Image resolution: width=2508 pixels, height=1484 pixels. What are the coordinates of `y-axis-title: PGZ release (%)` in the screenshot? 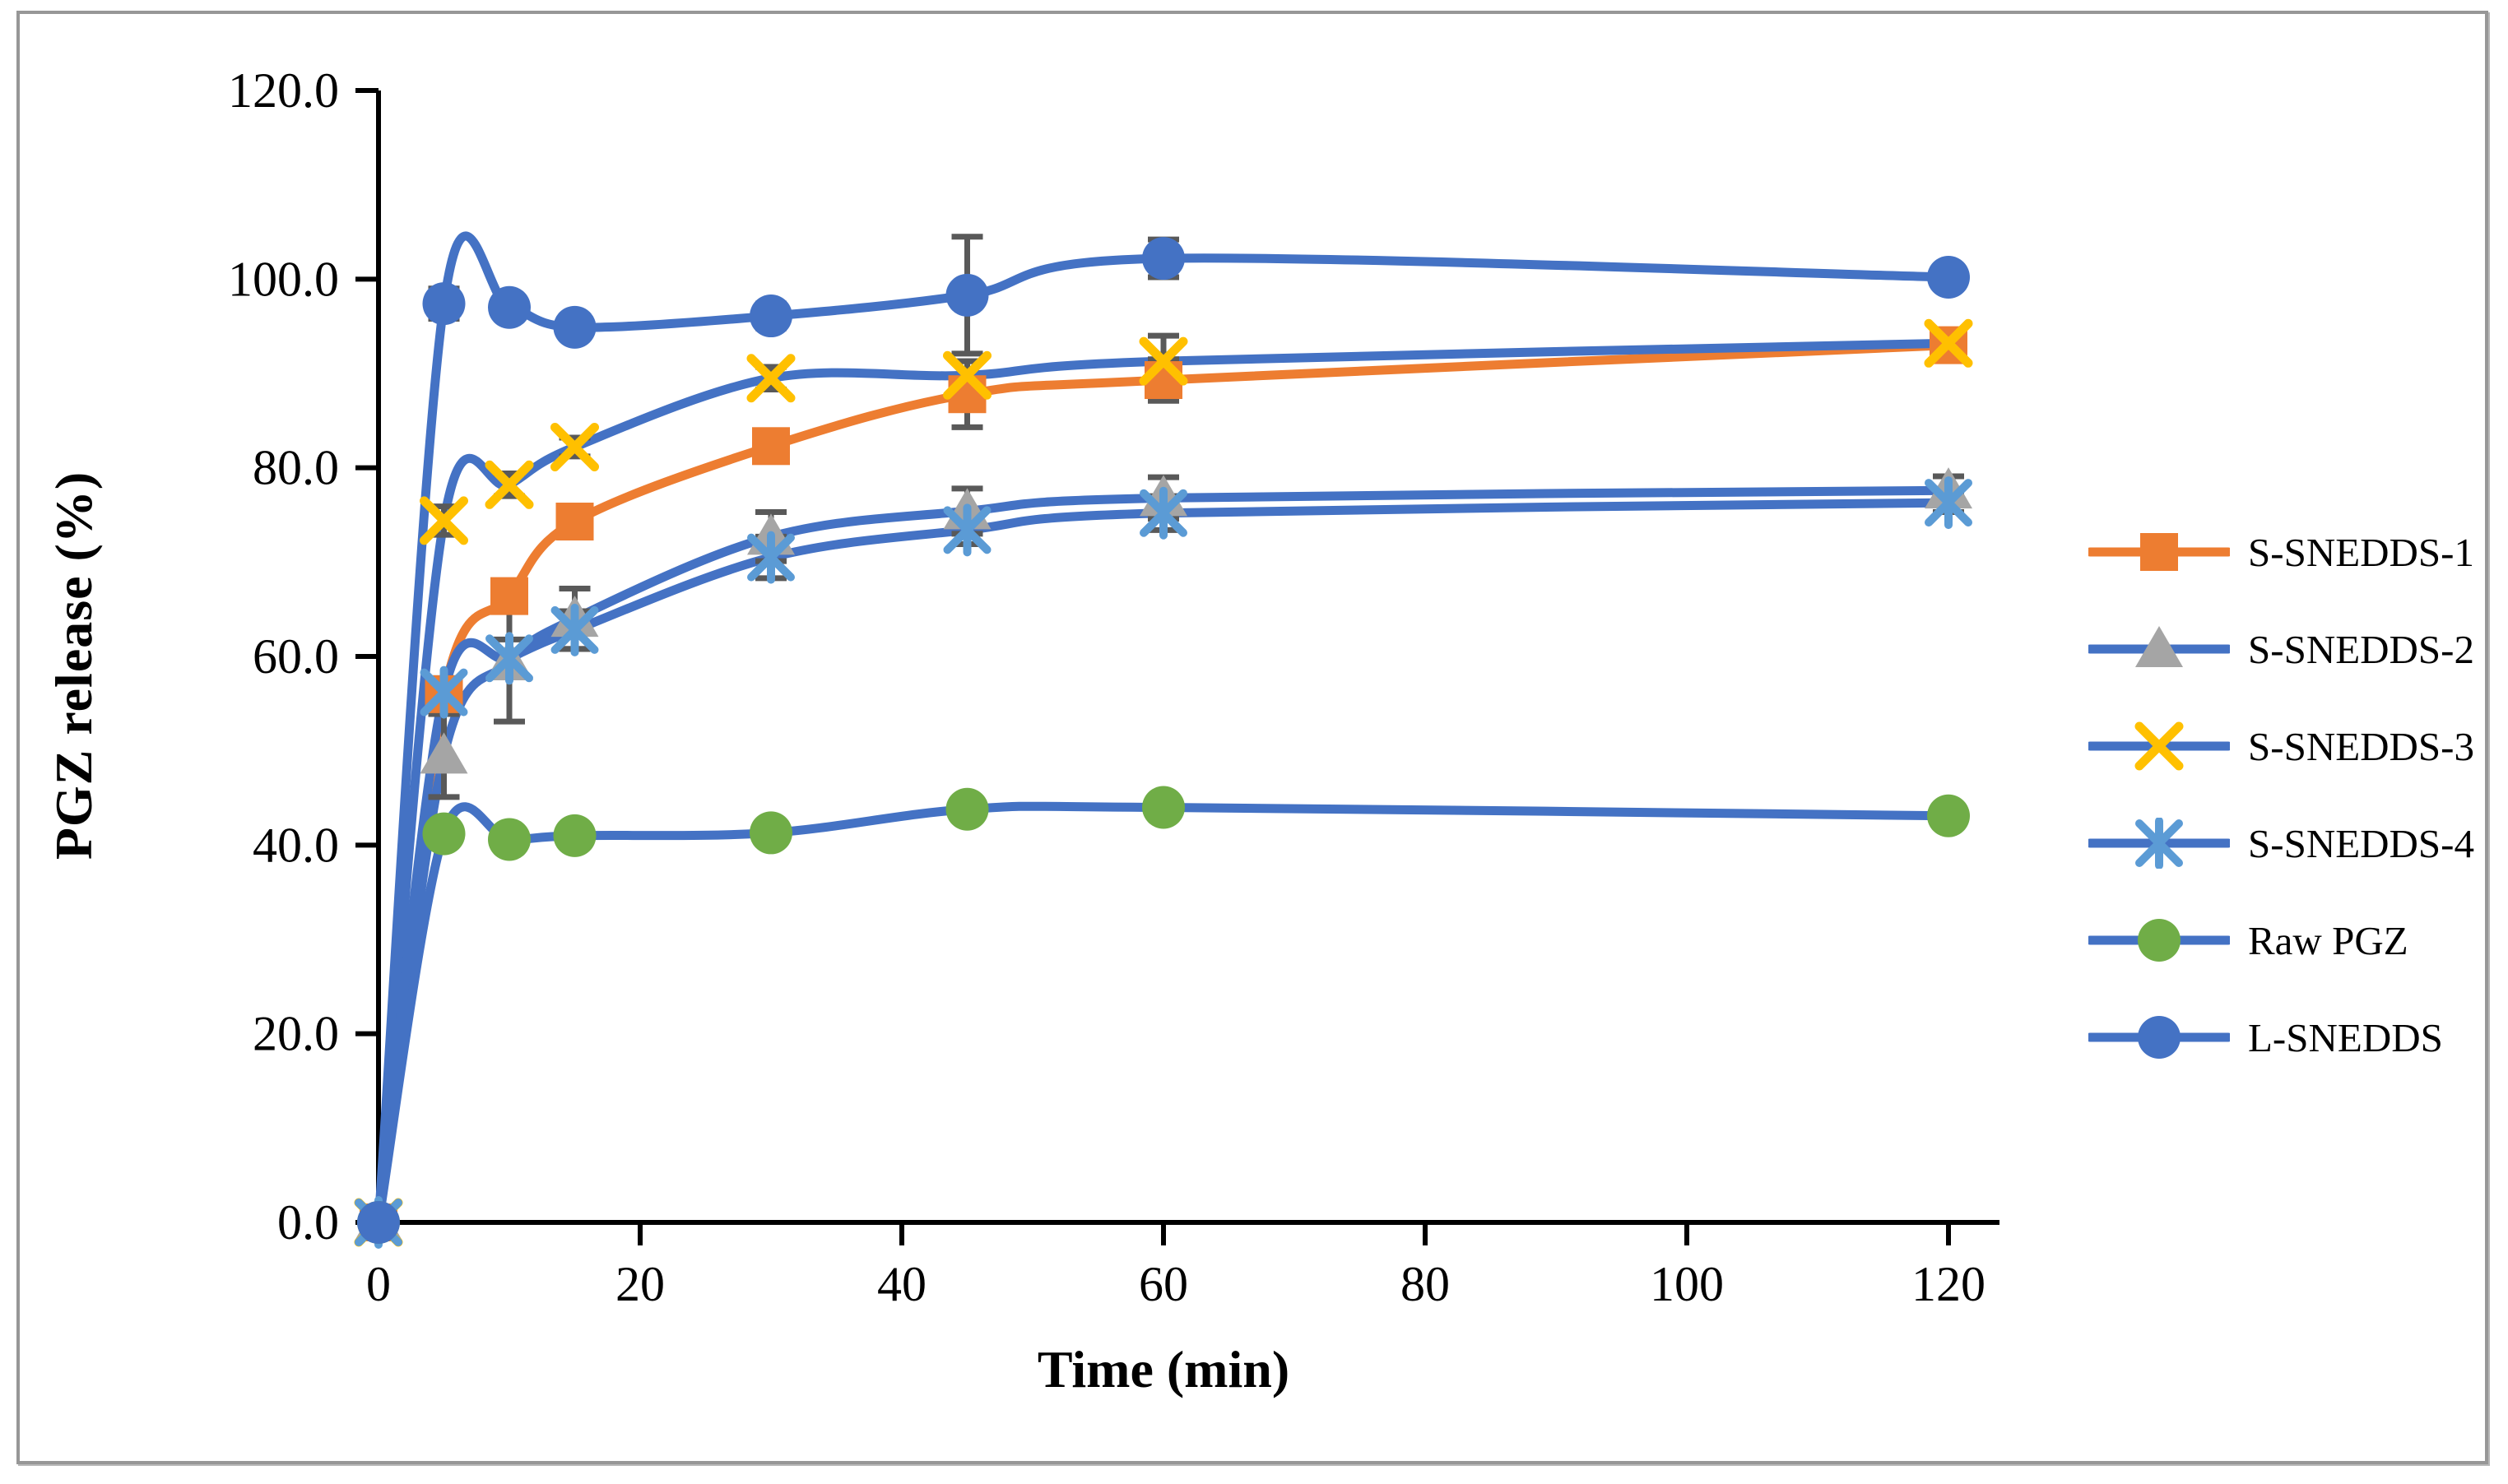 It's located at (73, 665).